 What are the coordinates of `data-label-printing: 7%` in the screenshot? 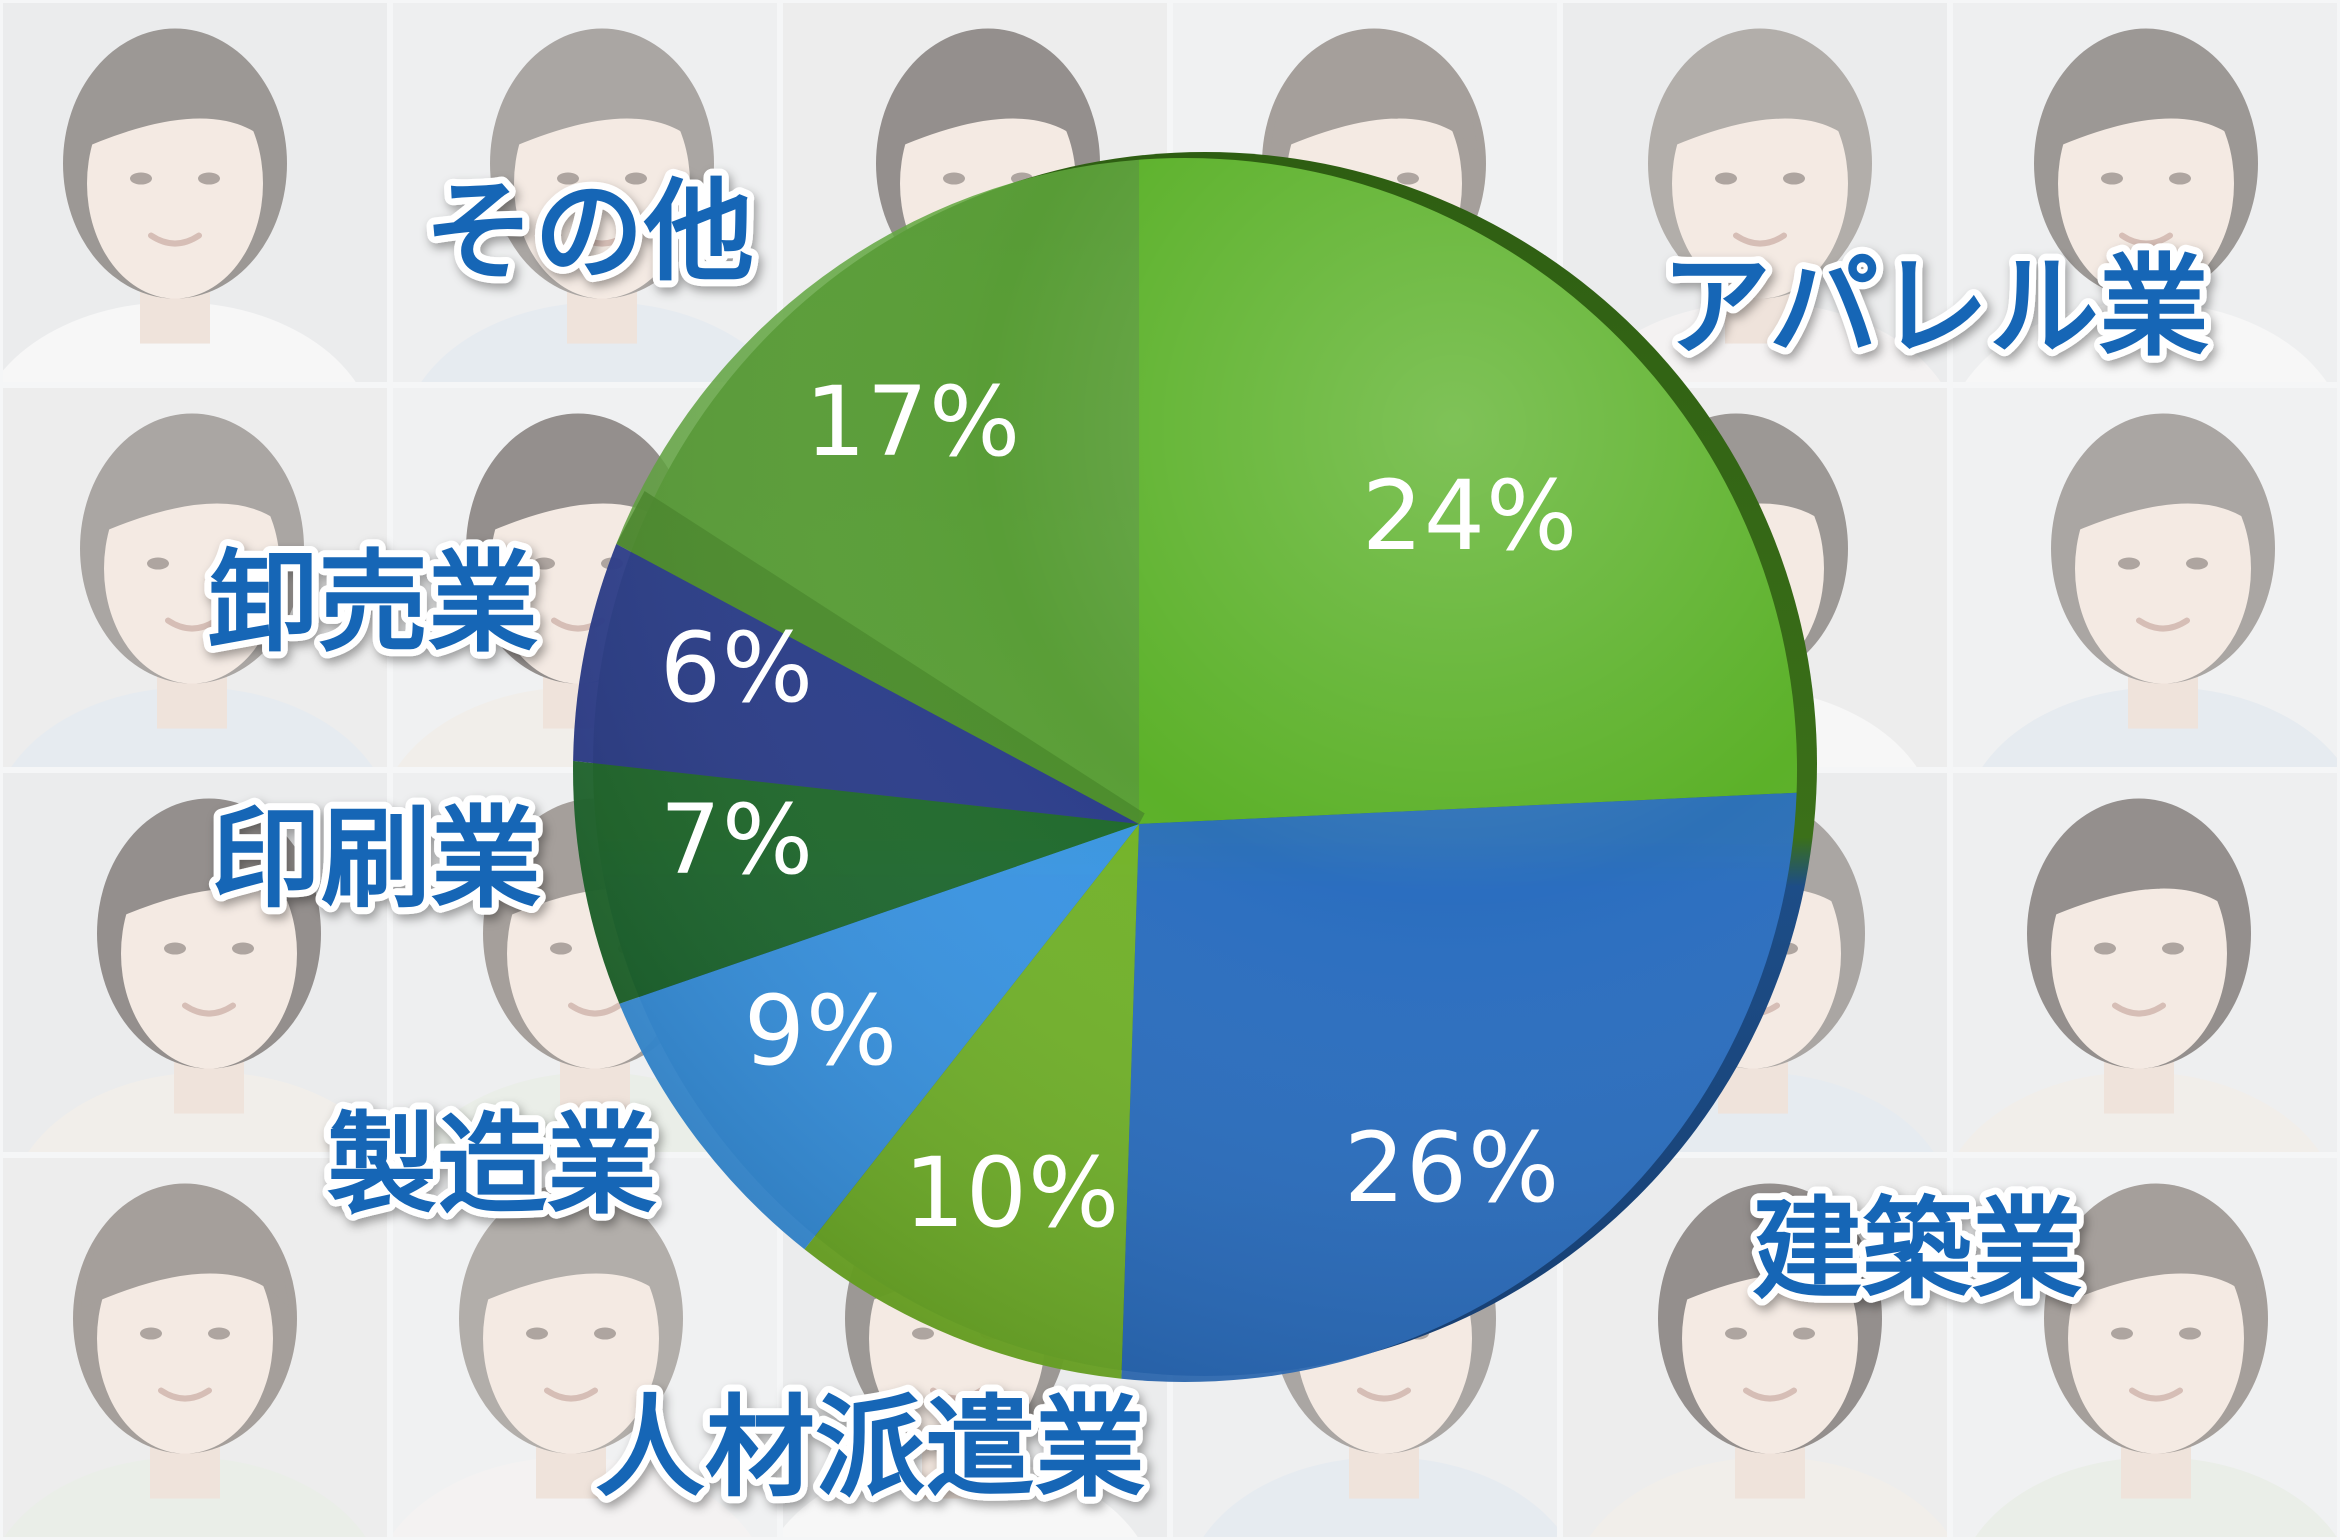 It's located at (737, 840).